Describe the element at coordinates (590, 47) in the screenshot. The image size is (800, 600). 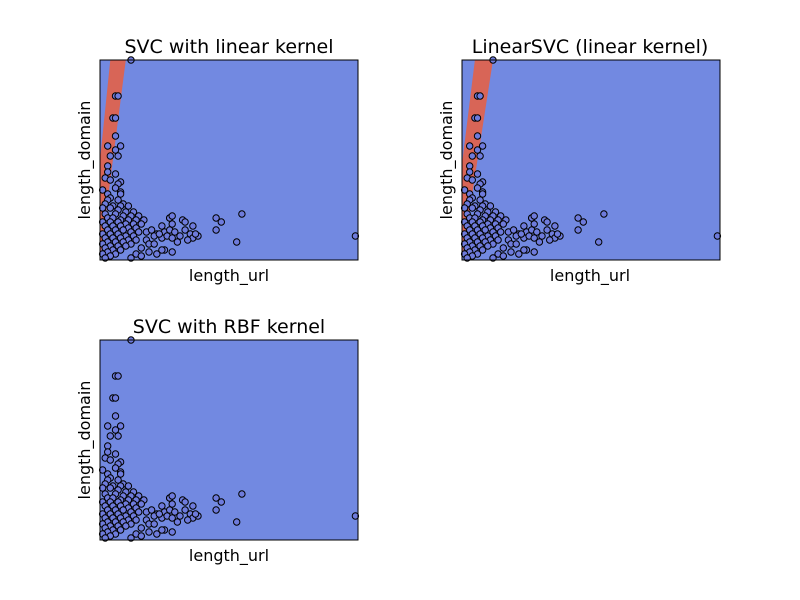
I see `subplot-title: LinearSVC (linear kernel)` at that location.